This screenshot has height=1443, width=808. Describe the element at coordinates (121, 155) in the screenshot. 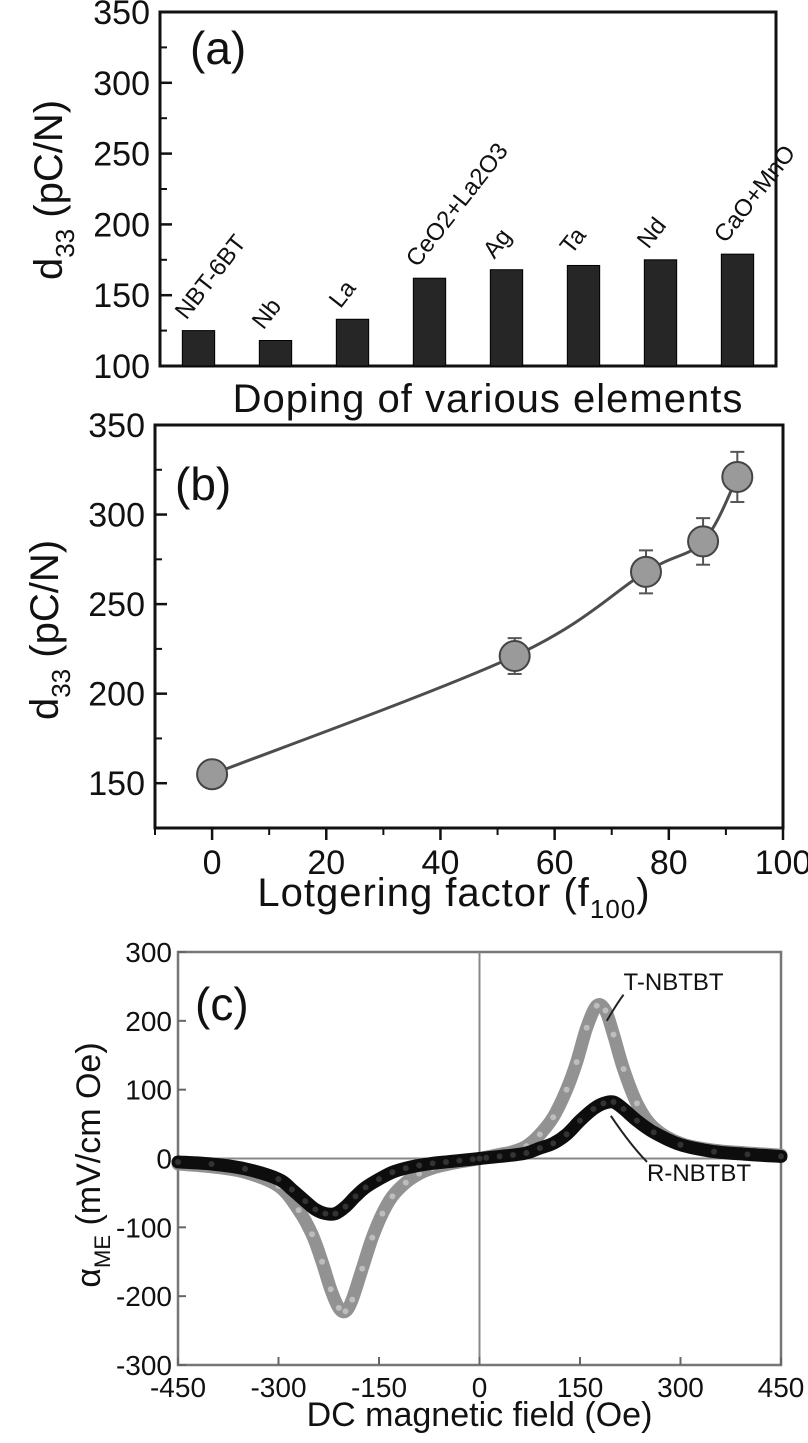

I see `y-tick-label: 250` at that location.